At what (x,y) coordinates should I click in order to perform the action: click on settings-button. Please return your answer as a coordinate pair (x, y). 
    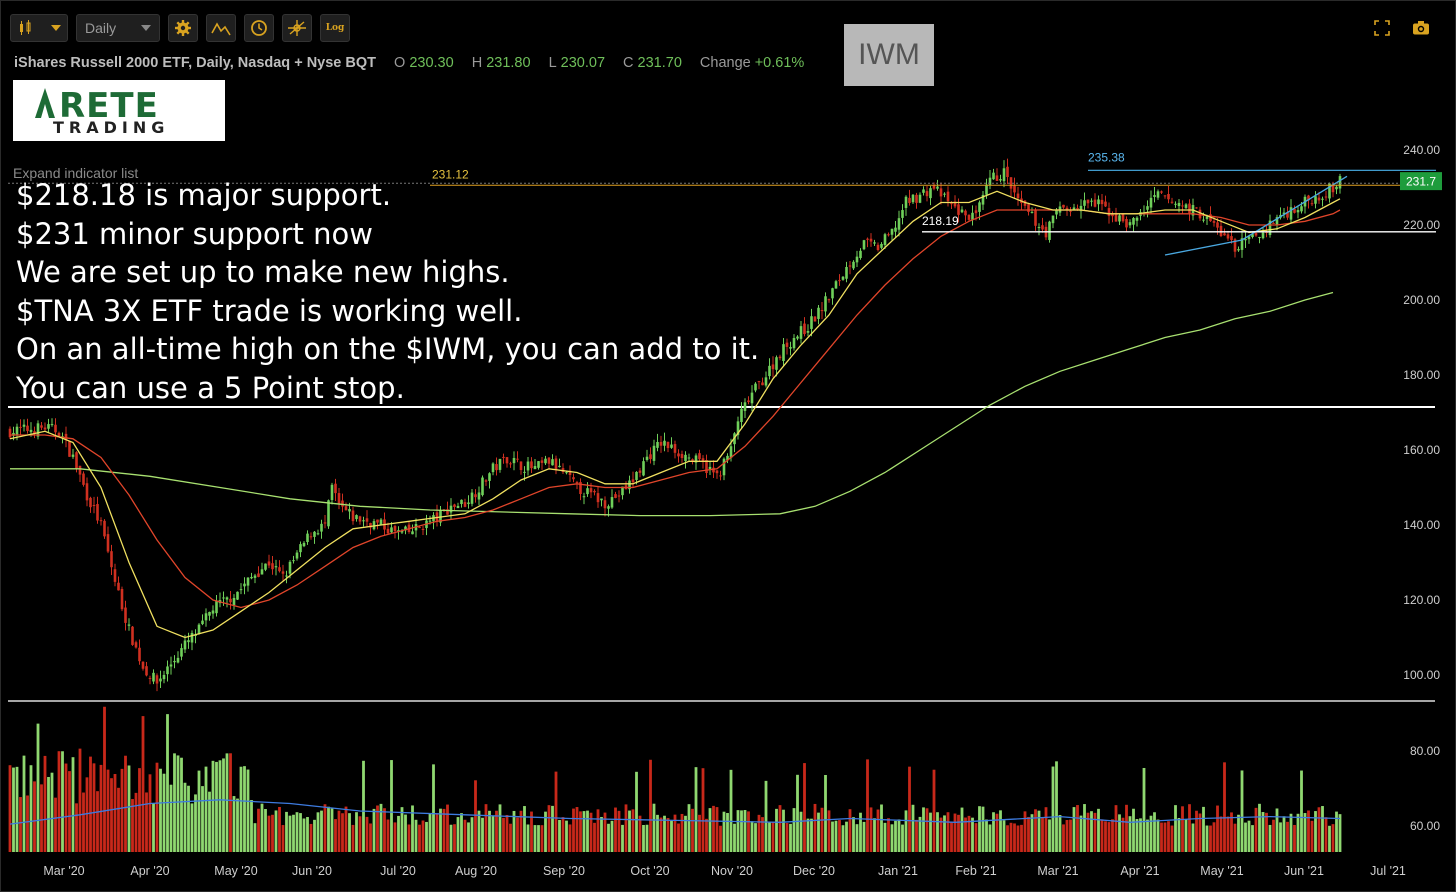
    Looking at the image, I should click on (183, 28).